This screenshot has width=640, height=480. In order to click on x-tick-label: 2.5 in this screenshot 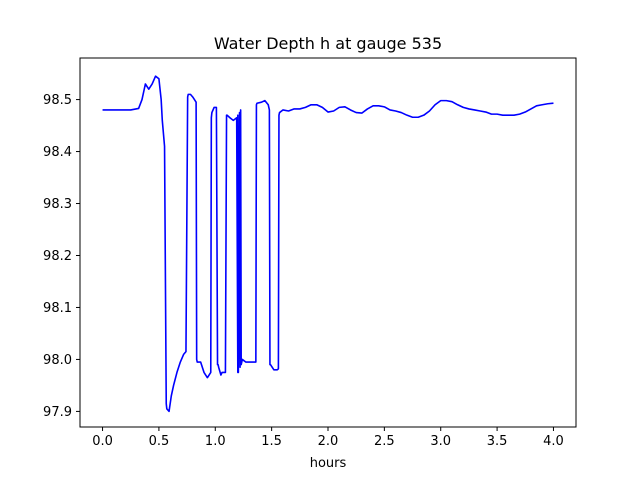, I will do `click(384, 441)`.